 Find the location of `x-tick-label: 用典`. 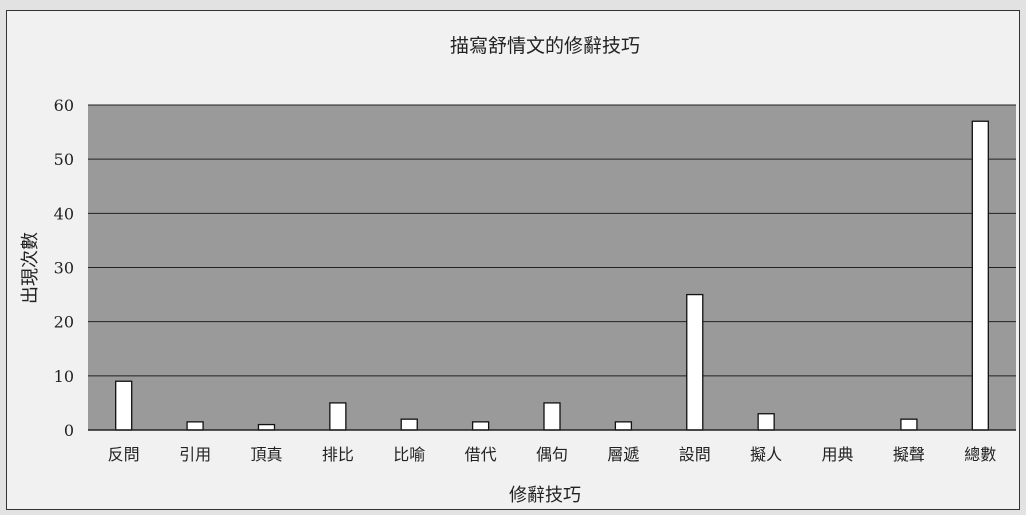

x-tick-label: 用典 is located at coordinates (838, 454).